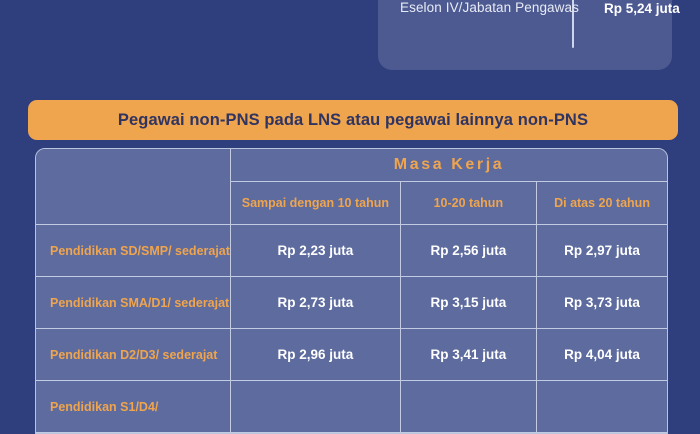  What do you see at coordinates (601, 203) in the screenshot?
I see `column-header-2: Di atas 20 tahun` at bounding box center [601, 203].